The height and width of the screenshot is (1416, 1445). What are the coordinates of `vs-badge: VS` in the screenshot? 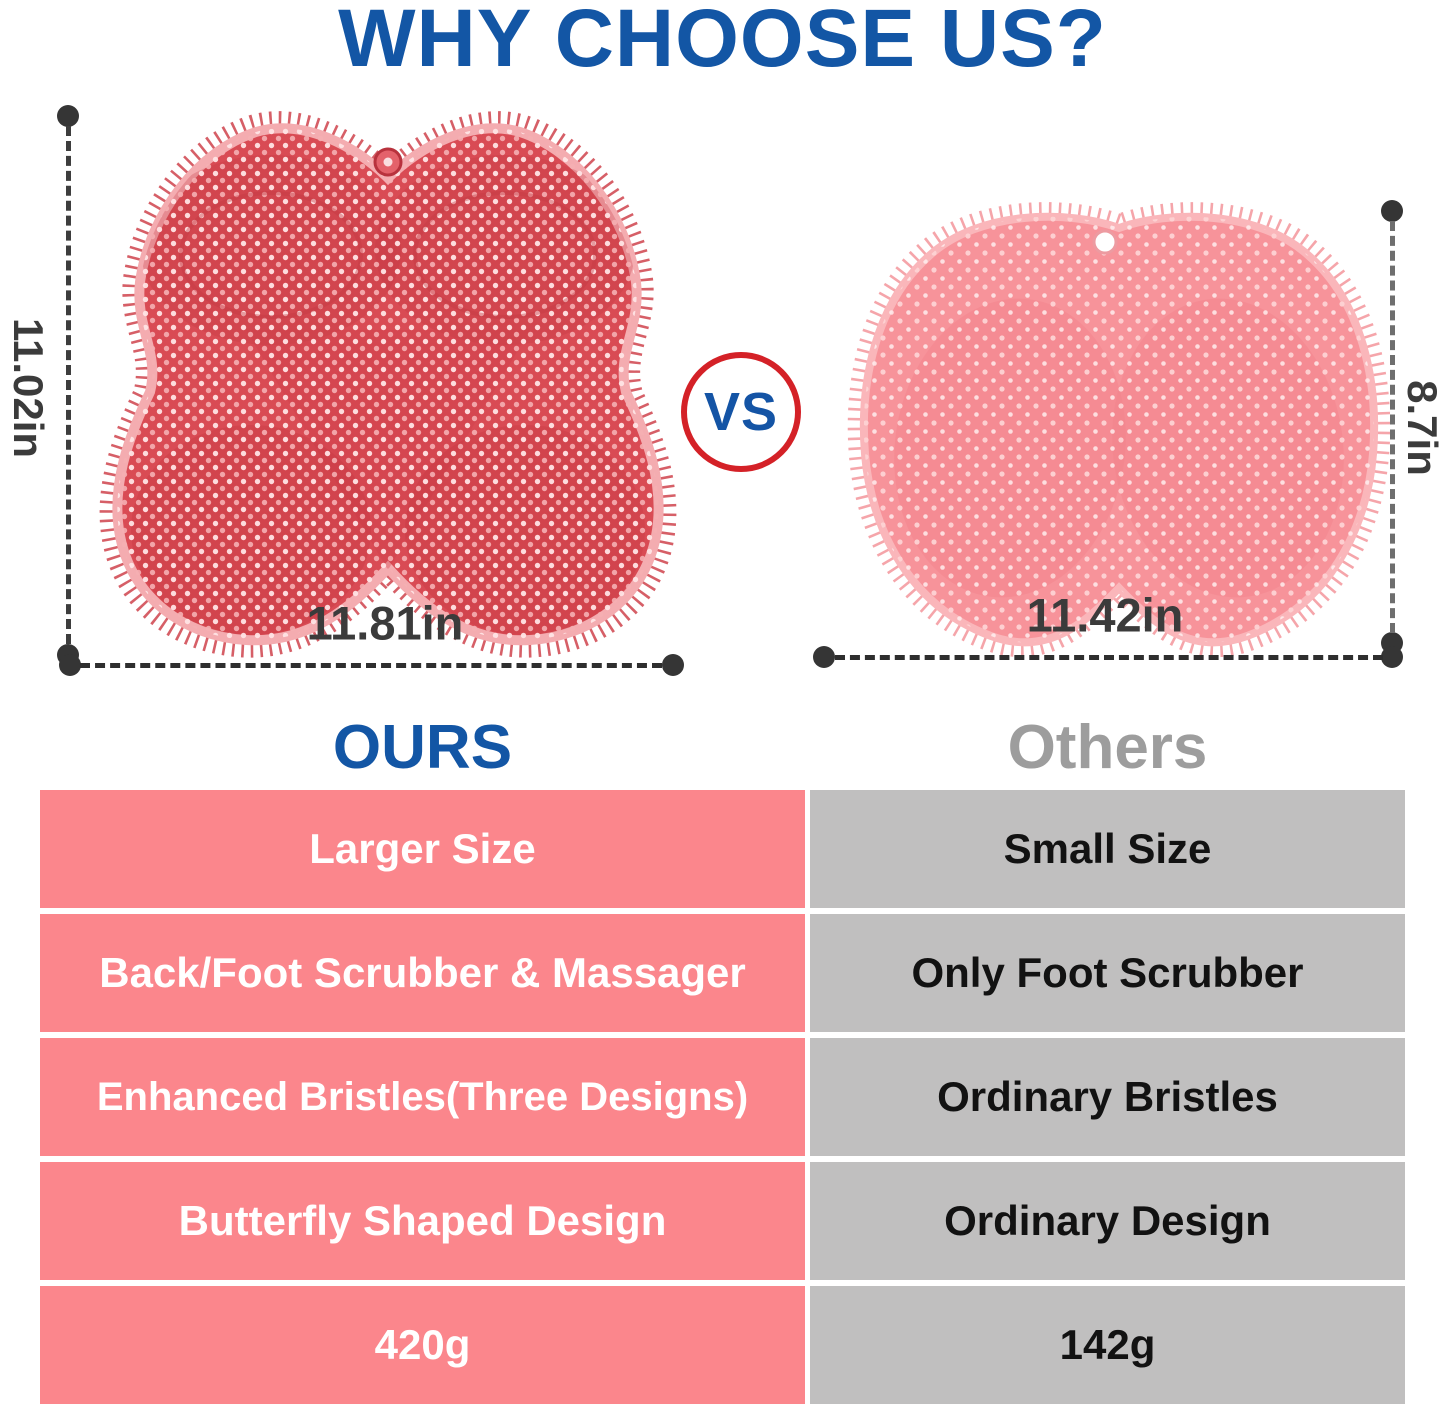 It's located at (741, 412).